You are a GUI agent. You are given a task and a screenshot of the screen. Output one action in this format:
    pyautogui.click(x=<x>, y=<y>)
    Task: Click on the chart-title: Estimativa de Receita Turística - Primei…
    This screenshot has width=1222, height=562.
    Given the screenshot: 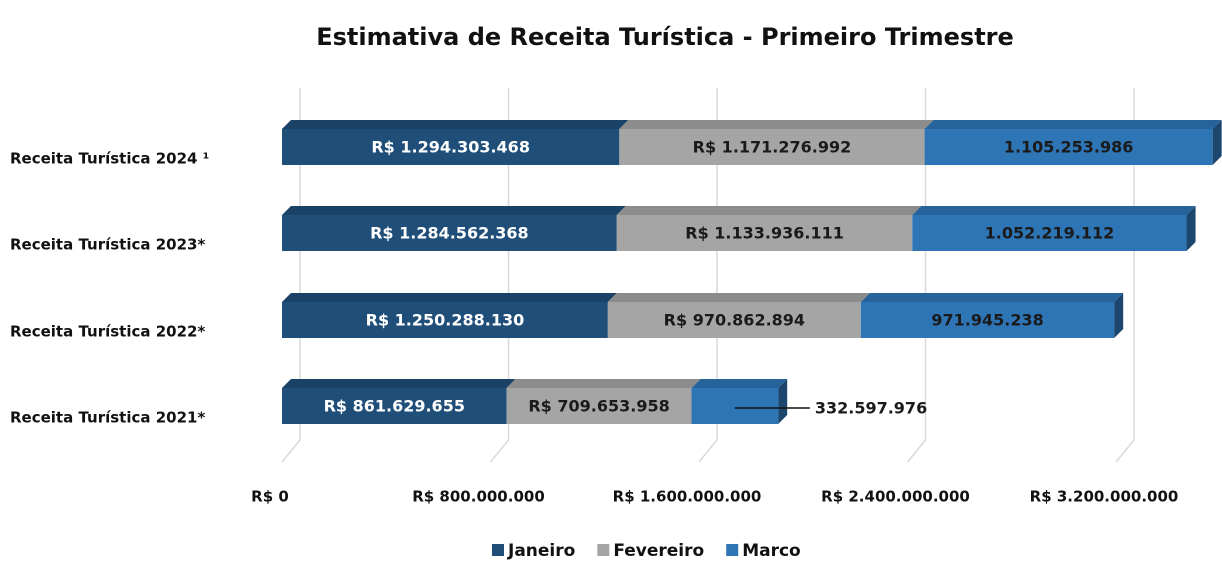 What is the action you would take?
    pyautogui.click(x=665, y=37)
    